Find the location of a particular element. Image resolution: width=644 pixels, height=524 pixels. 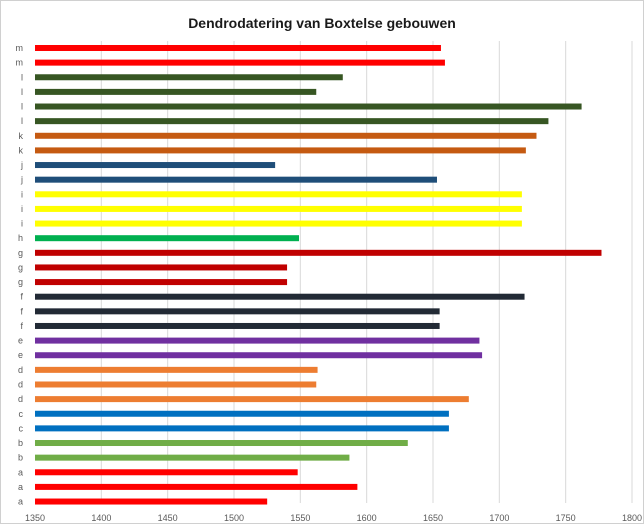

x-tick-label: 1400 is located at coordinates (101, 518).